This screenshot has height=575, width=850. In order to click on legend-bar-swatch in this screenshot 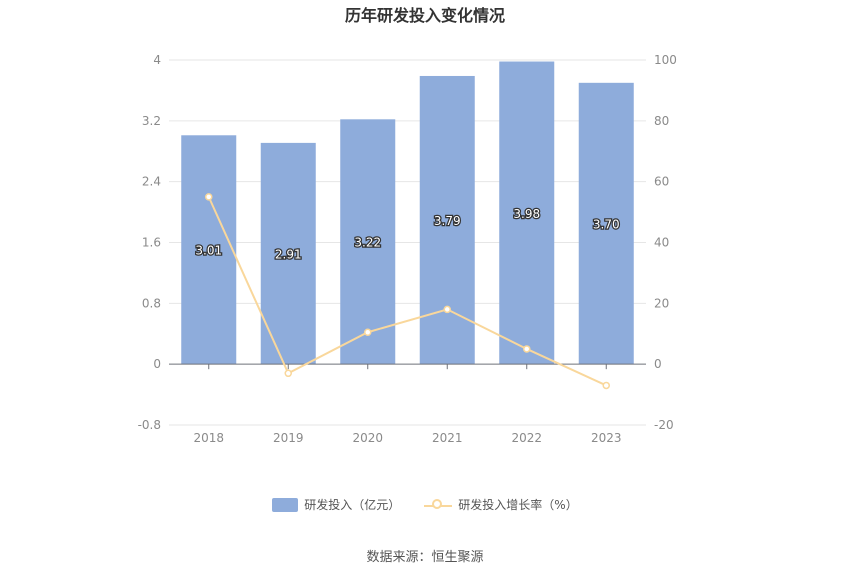, I will do `click(285, 504)`.